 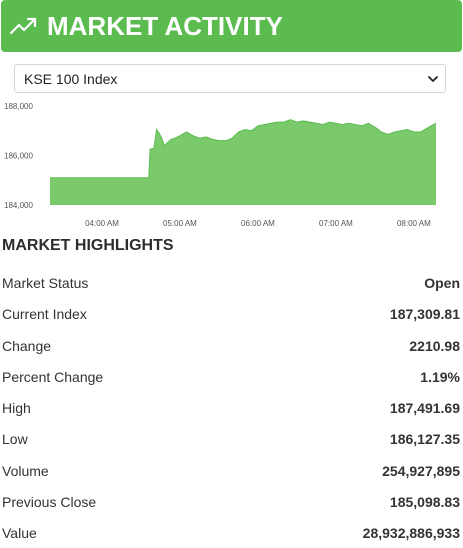 I want to click on highlight-value: 186,127.35, so click(x=424, y=439).